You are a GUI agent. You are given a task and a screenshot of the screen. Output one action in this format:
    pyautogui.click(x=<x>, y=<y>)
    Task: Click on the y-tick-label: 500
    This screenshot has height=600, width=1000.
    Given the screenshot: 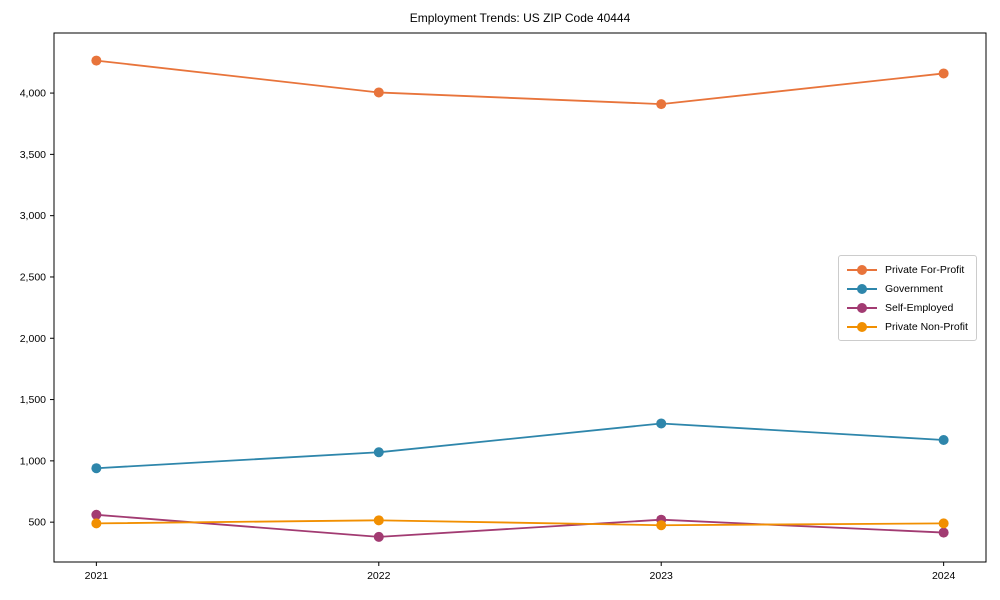 What is the action you would take?
    pyautogui.click(x=37, y=523)
    